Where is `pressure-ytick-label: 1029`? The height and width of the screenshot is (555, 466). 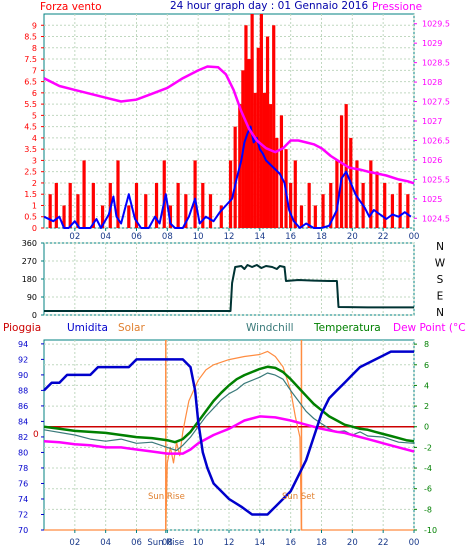
pressure-ytick-label: 1029 is located at coordinates (432, 43).